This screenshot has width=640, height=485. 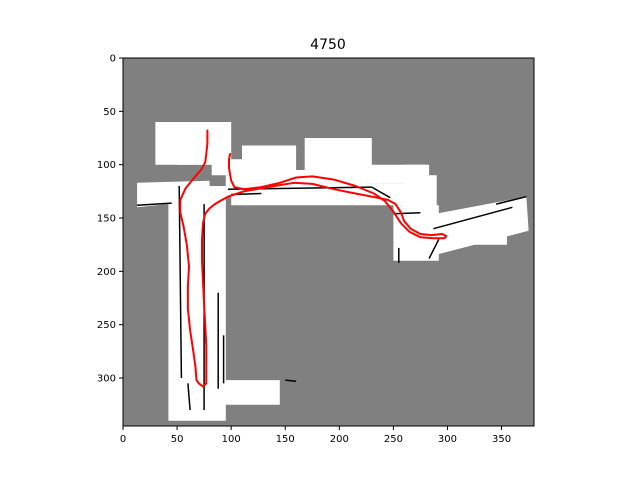 What do you see at coordinates (231, 439) in the screenshot?
I see `x-tick-label: 100` at bounding box center [231, 439].